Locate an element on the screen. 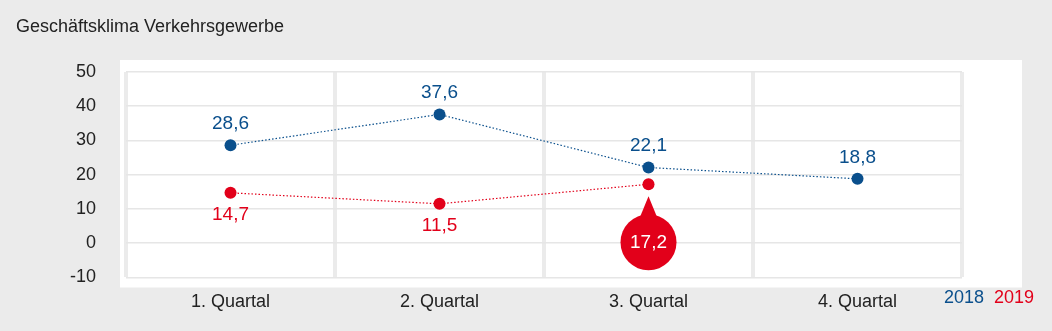 Image resolution: width=1052 pixels, height=331 pixels. data-label: 18,8 is located at coordinates (857, 156).